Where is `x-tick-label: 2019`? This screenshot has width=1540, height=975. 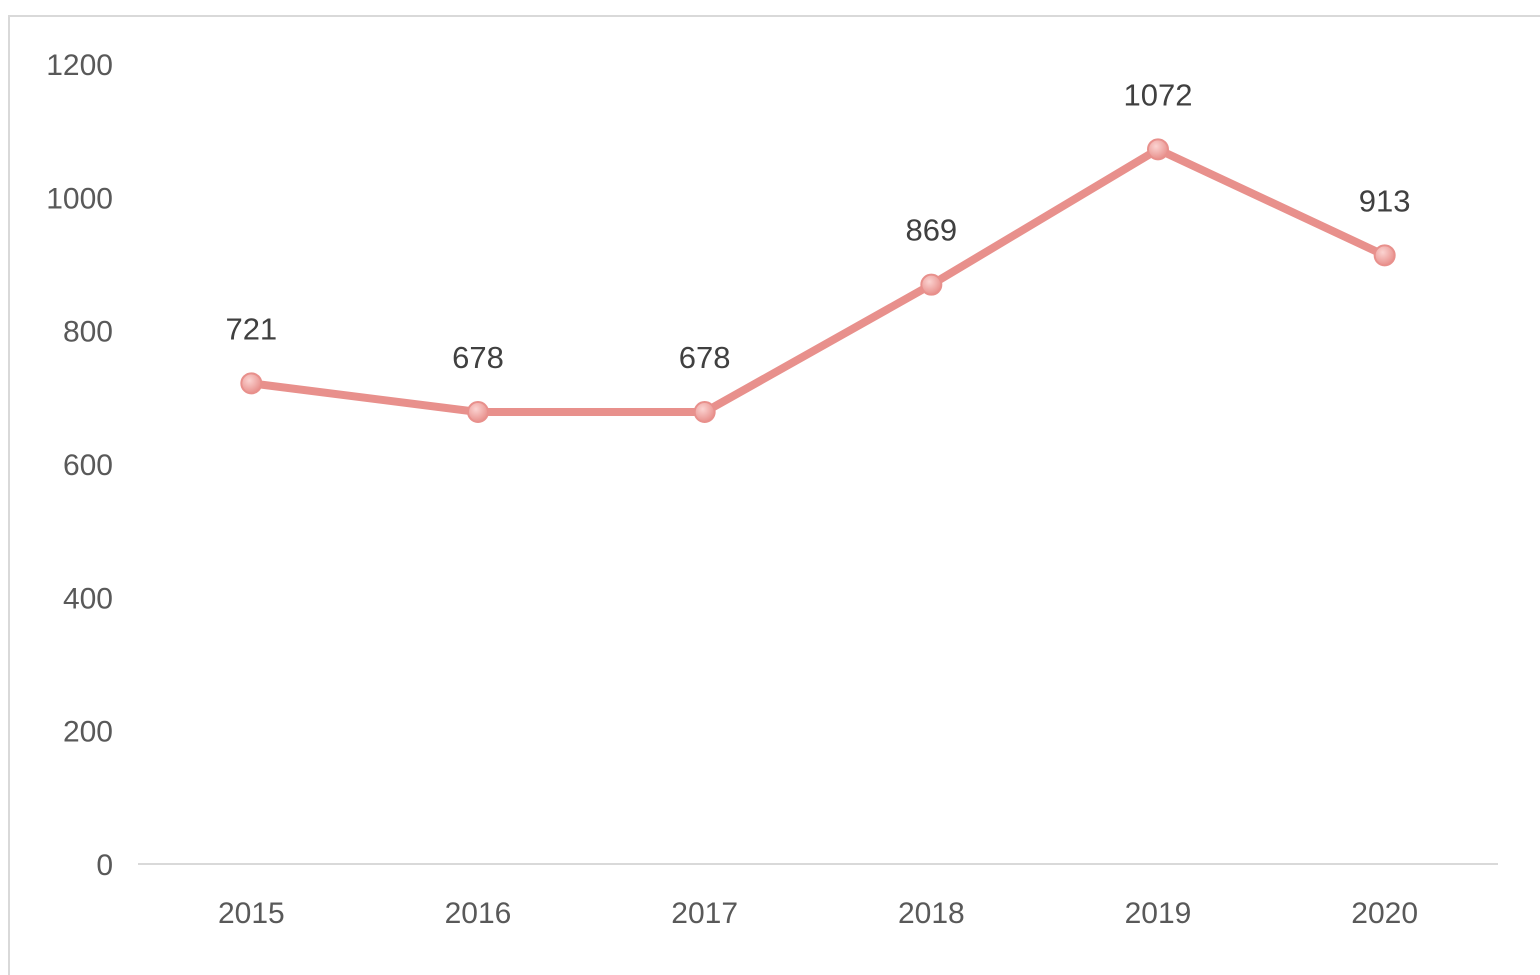
x-tick-label: 2019 is located at coordinates (1158, 913).